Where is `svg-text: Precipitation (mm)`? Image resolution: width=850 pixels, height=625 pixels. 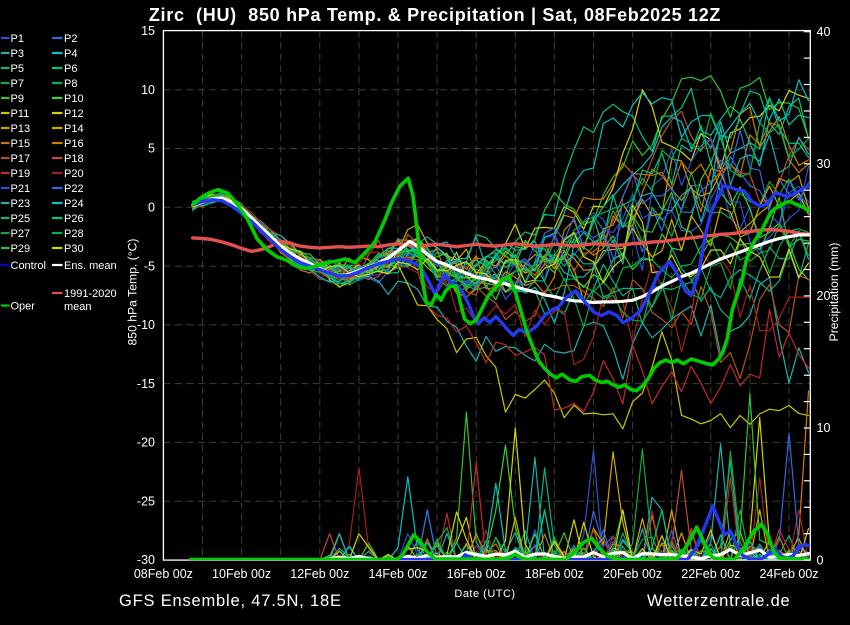 svg-text: Precipitation (mm) is located at coordinates (834, 292).